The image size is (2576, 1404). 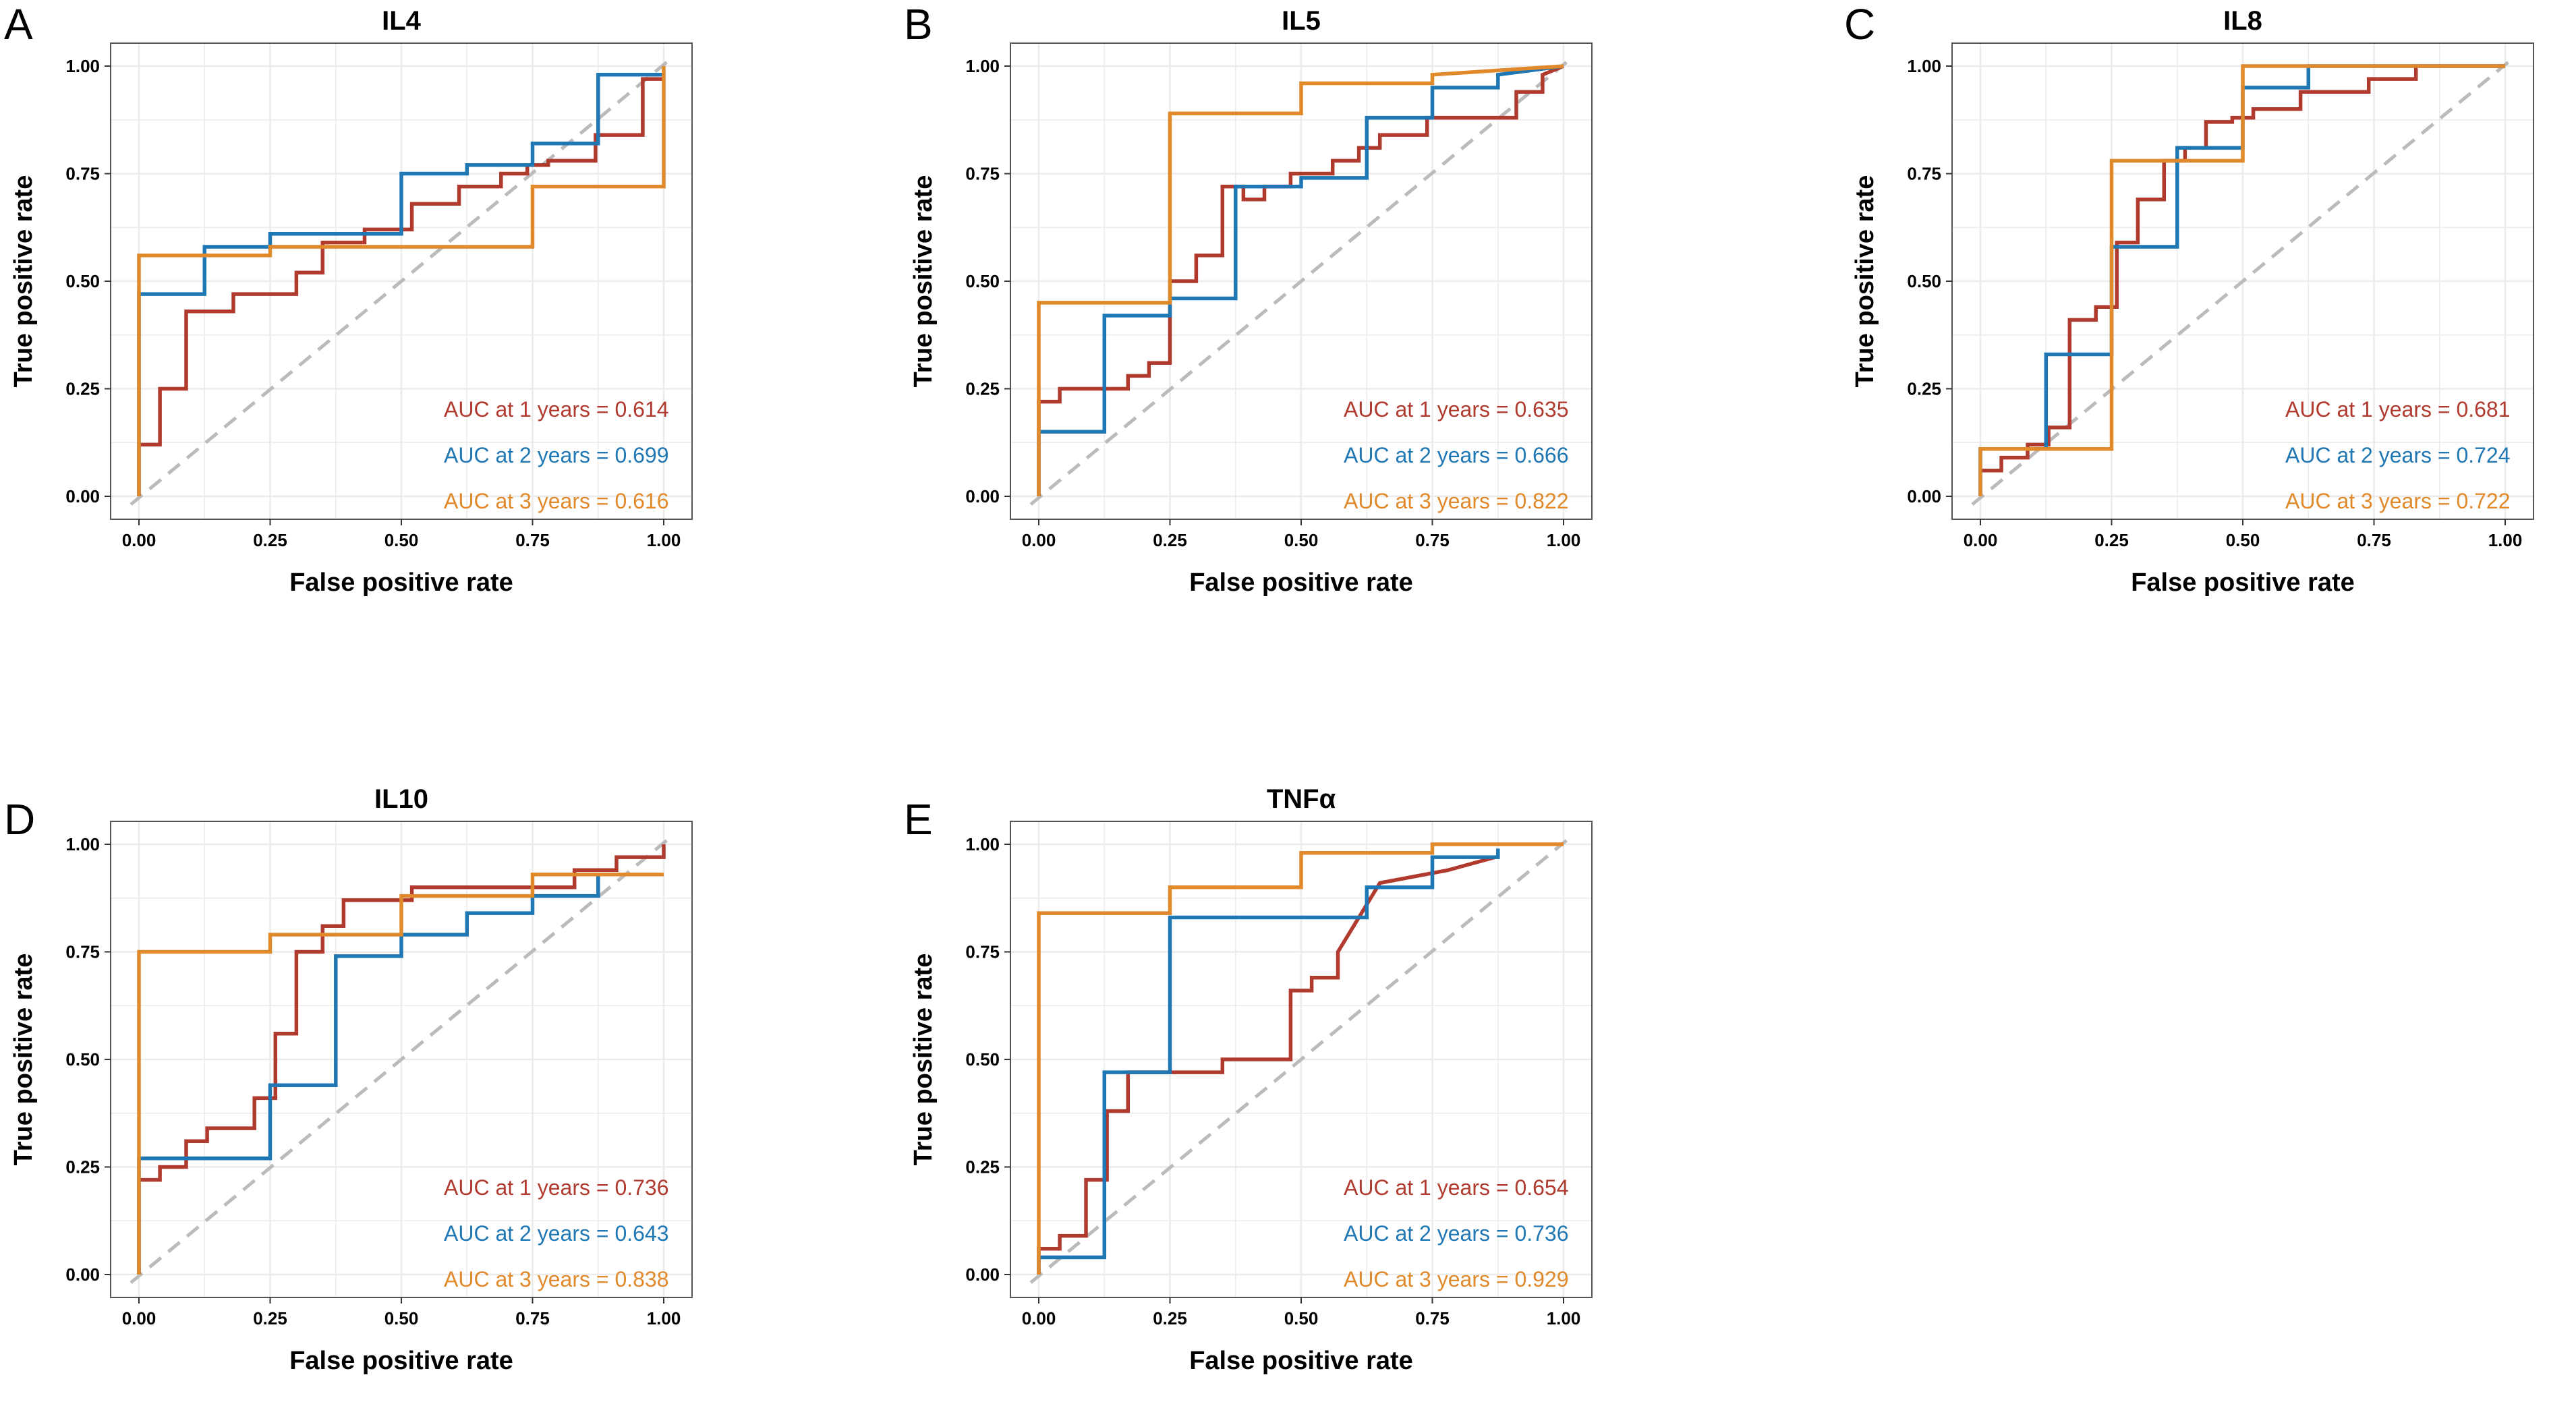 What do you see at coordinates (918, 819) in the screenshot?
I see `panel-letter: E` at bounding box center [918, 819].